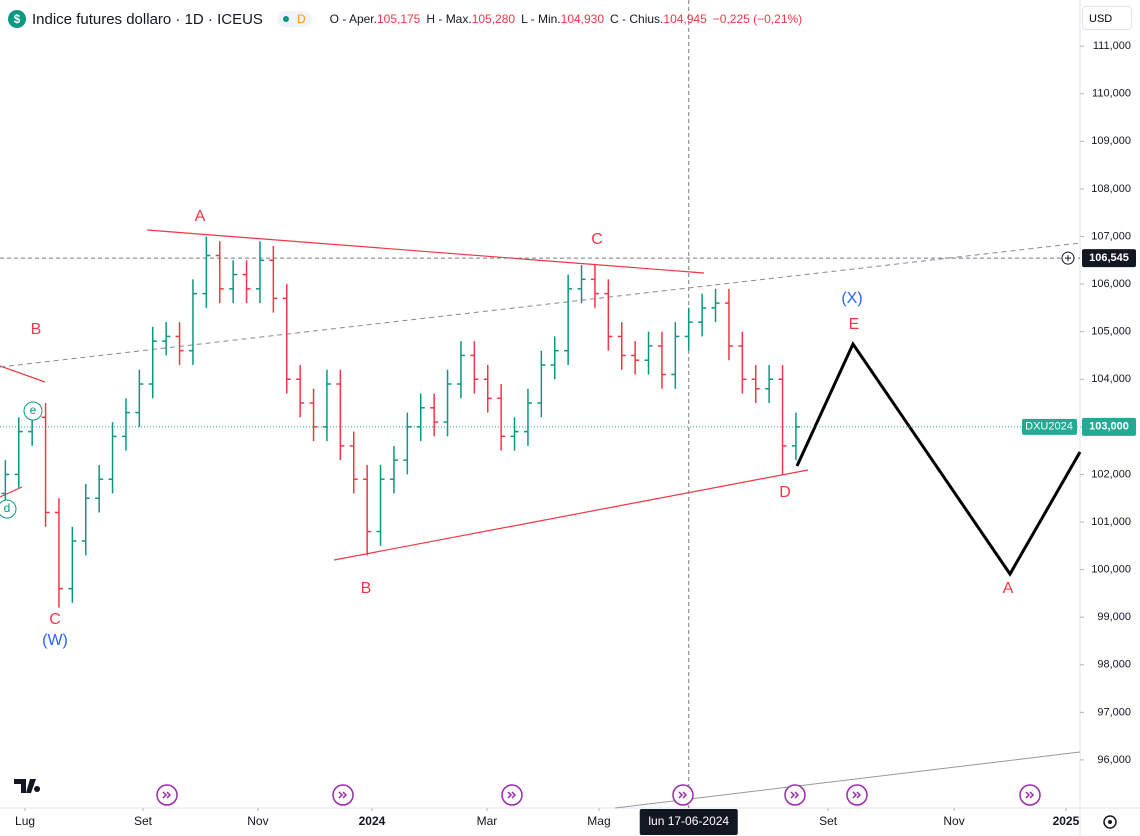  What do you see at coordinates (398, 19) in the screenshot?
I see `ohlc-value: 105,175` at bounding box center [398, 19].